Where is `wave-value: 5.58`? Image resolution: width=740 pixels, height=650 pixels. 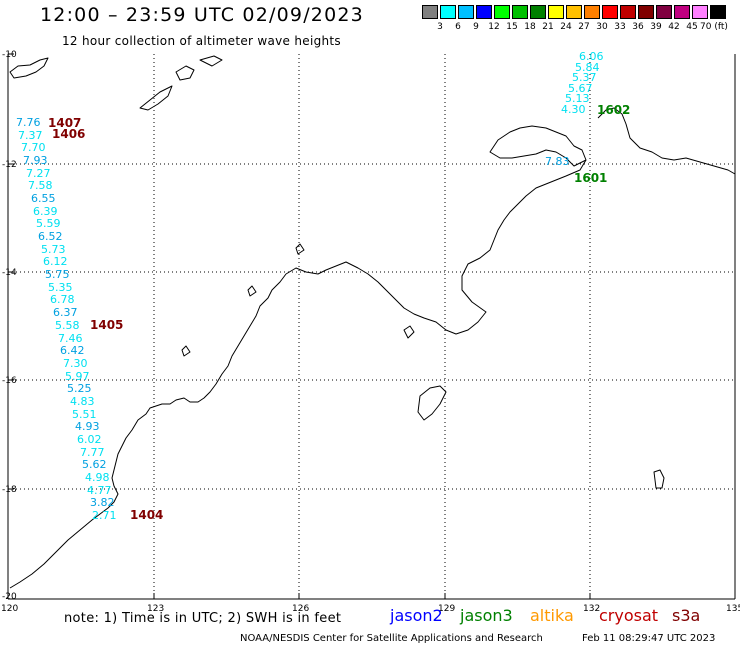 wave-value: 5.58 is located at coordinates (67, 325).